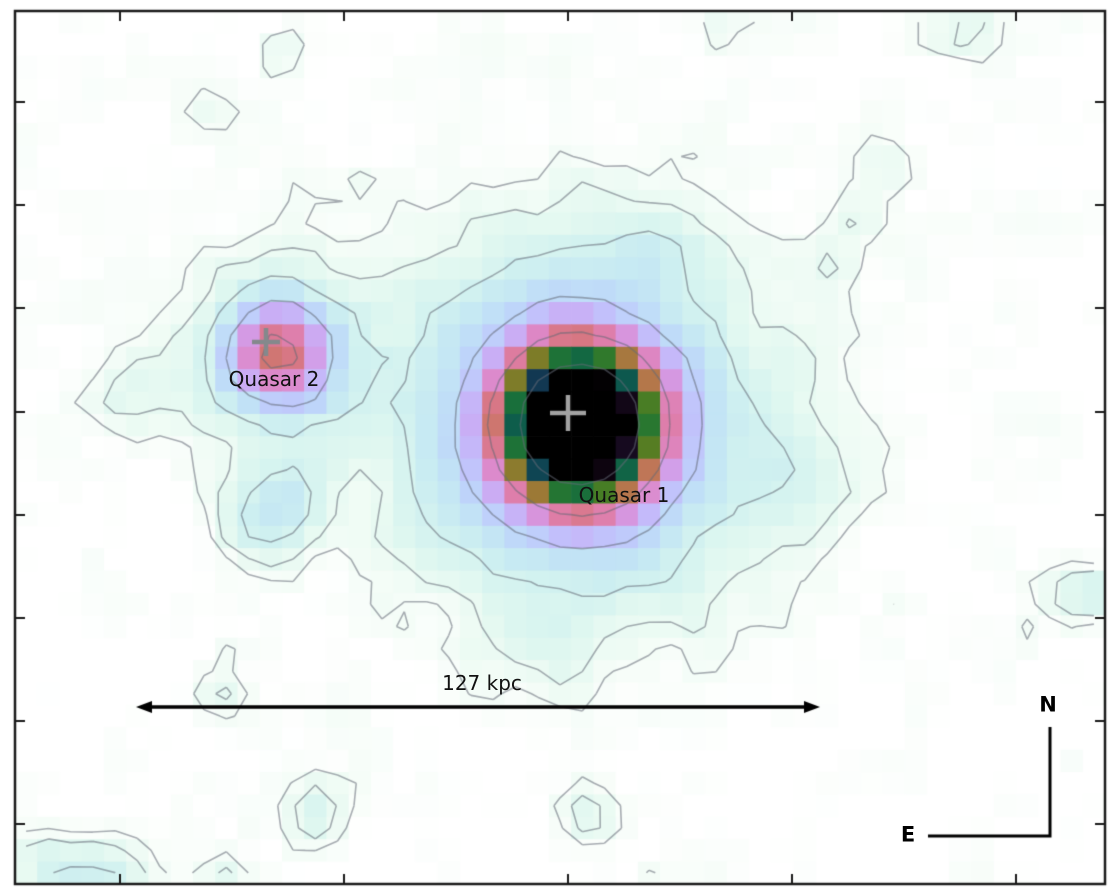 The width and height of the screenshot is (1120, 894). I want to click on compass-east-label: E, so click(908, 834).